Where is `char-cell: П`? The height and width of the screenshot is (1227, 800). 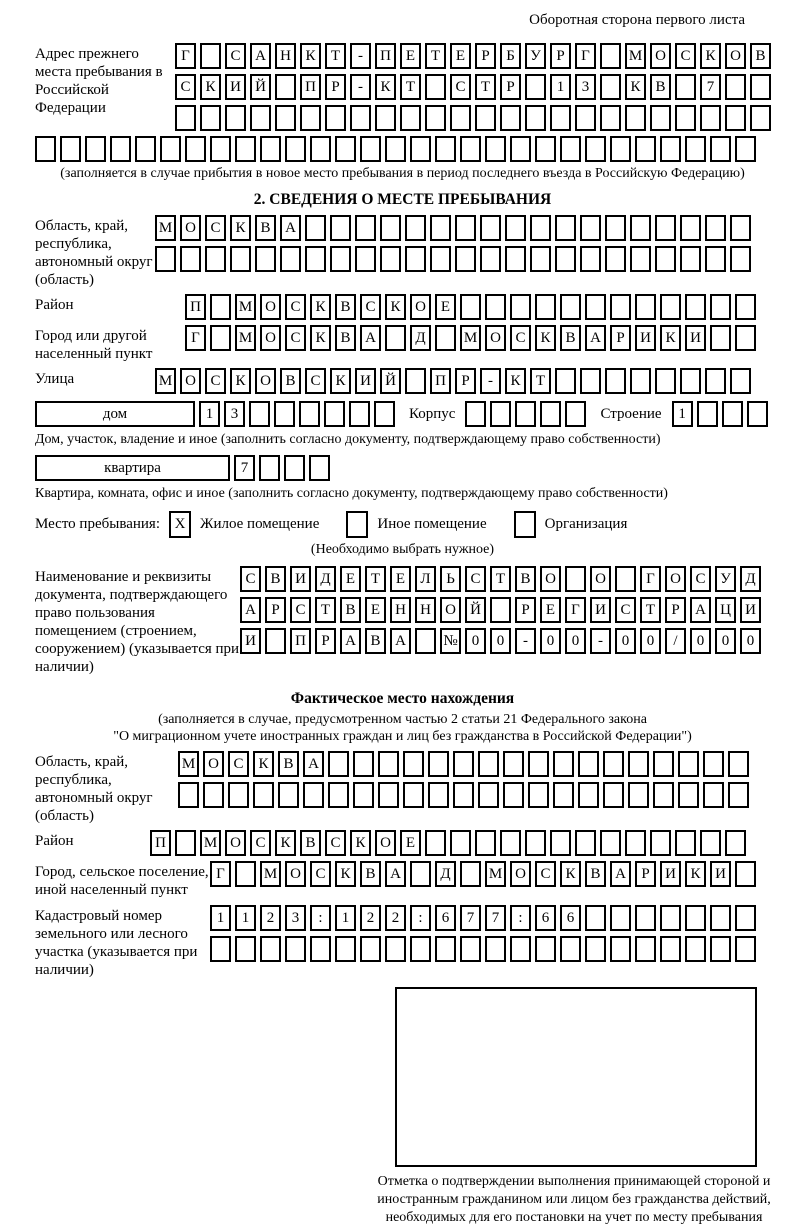 char-cell: П is located at coordinates (195, 307).